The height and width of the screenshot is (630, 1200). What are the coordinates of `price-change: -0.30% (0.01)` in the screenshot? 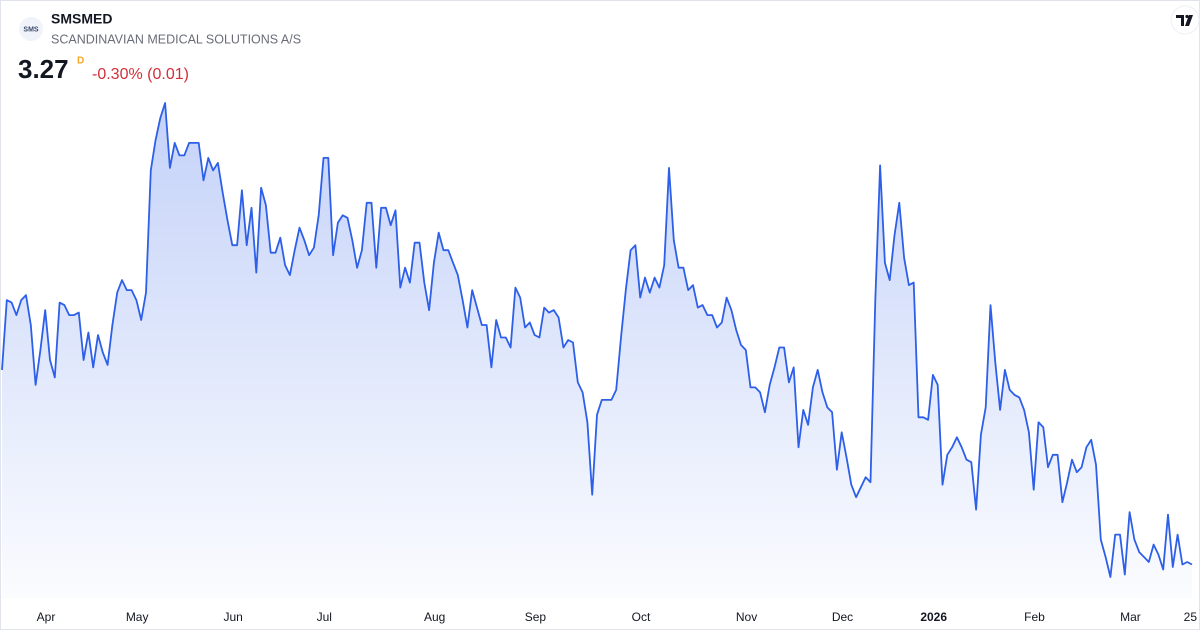 It's located at (140, 74).